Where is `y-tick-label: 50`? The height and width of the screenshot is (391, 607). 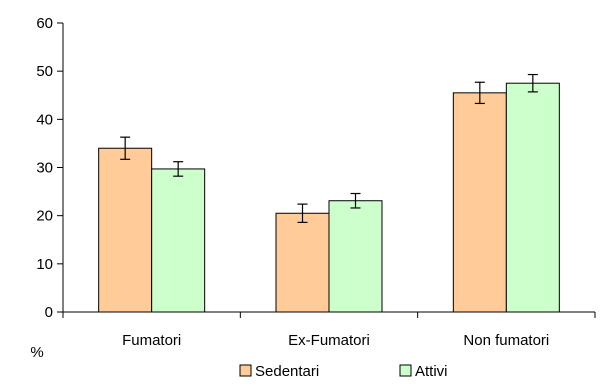 y-tick-label: 50 is located at coordinates (44, 71).